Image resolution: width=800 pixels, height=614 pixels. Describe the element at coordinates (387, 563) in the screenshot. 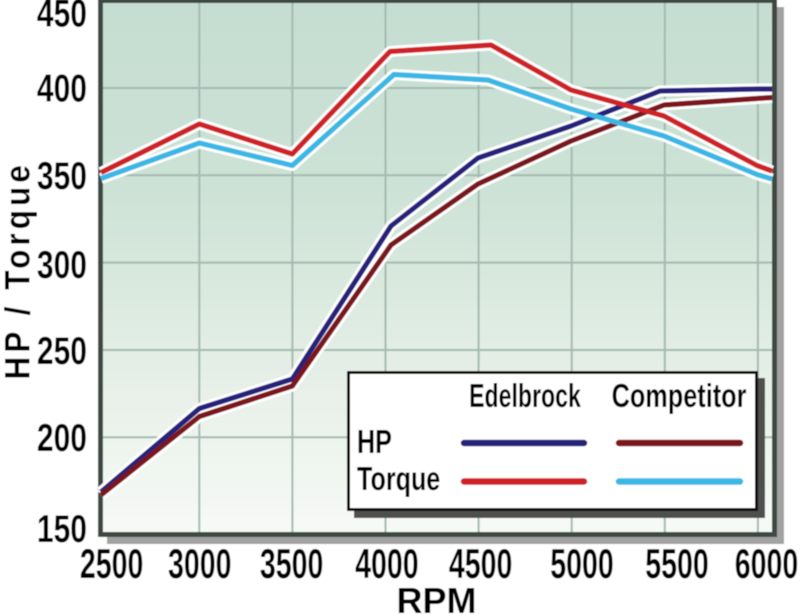

I see `svg-text: 4000` at that location.